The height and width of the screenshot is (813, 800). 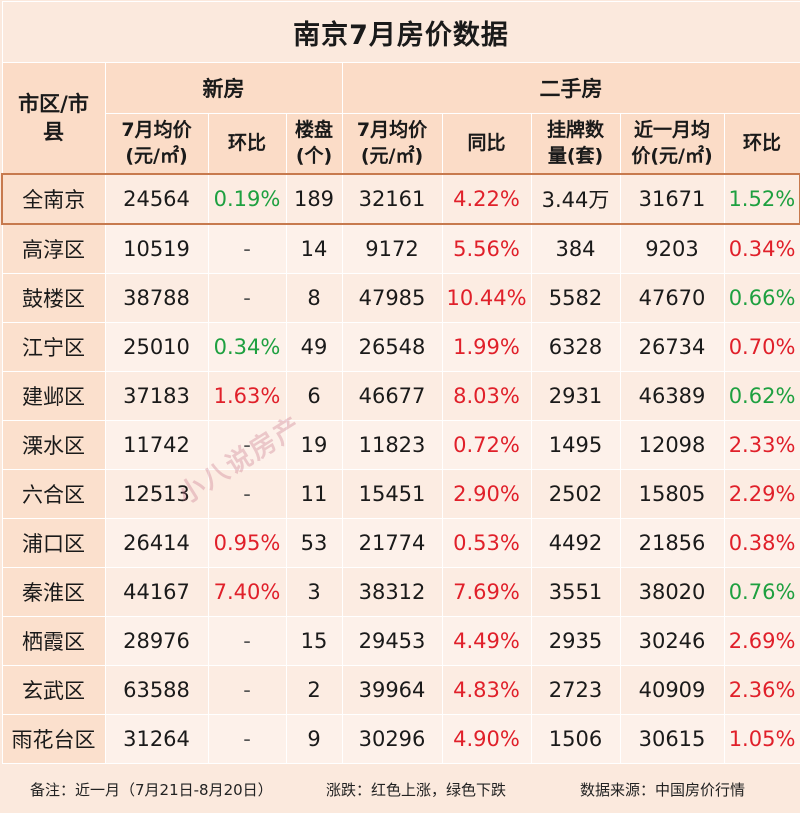 I want to click on resale-yoy-cell: 4.49%, so click(x=486, y=641).